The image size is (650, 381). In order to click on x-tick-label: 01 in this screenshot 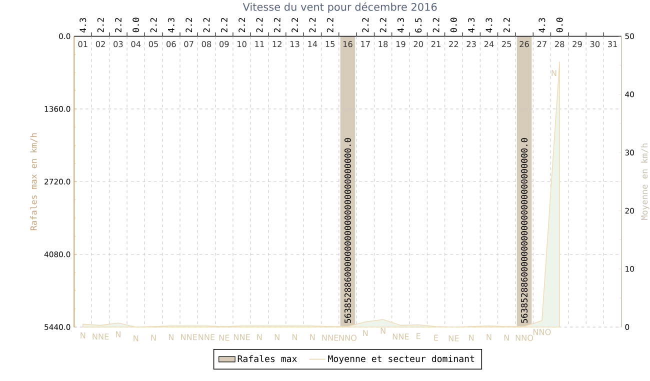, I will do `click(83, 43)`.